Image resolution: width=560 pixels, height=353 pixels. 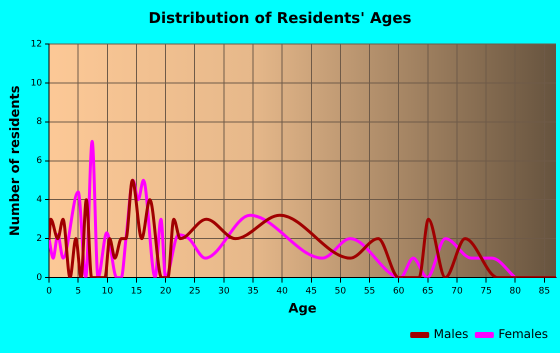 I want to click on x-tick-label: 10, so click(x=108, y=291).